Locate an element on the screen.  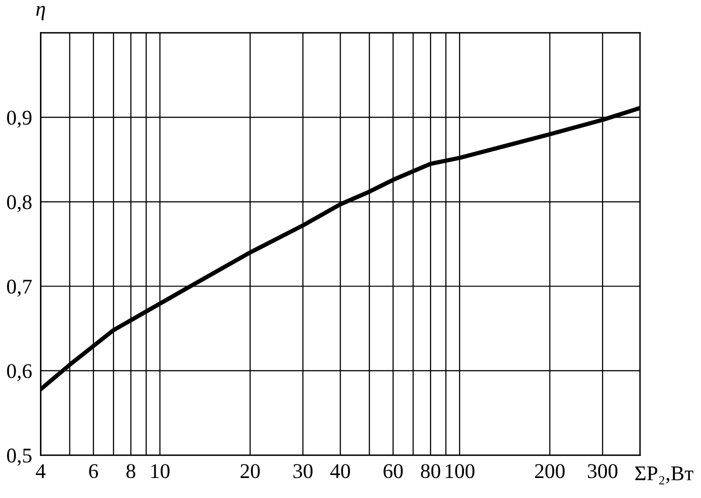
x-tick-label: 8 is located at coordinates (131, 471).